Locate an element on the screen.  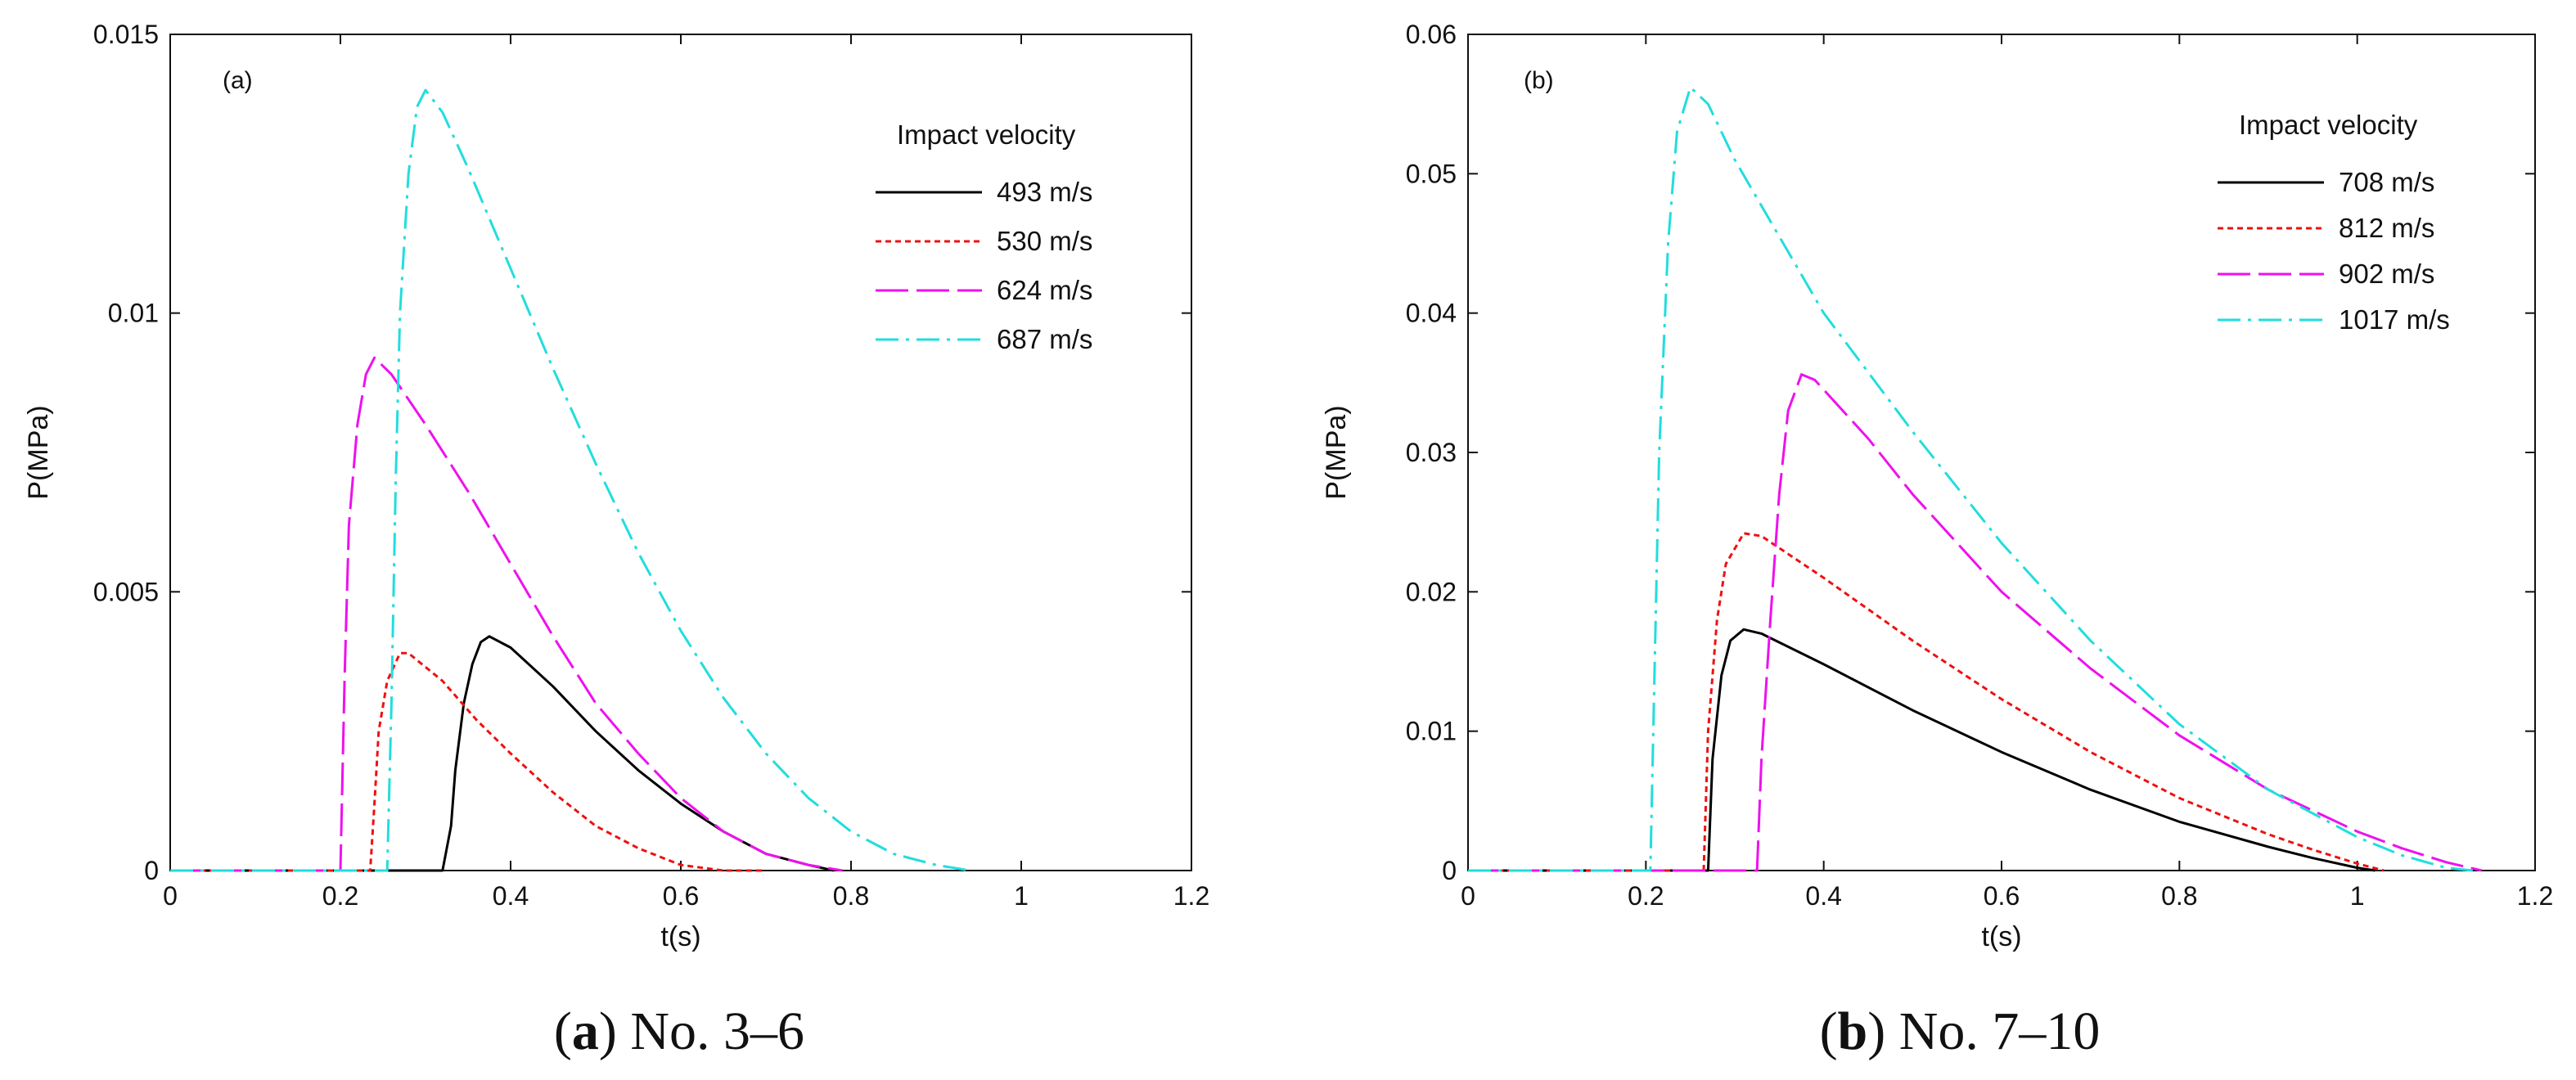
series-line-812-m-s is located at coordinates (1926, 702).